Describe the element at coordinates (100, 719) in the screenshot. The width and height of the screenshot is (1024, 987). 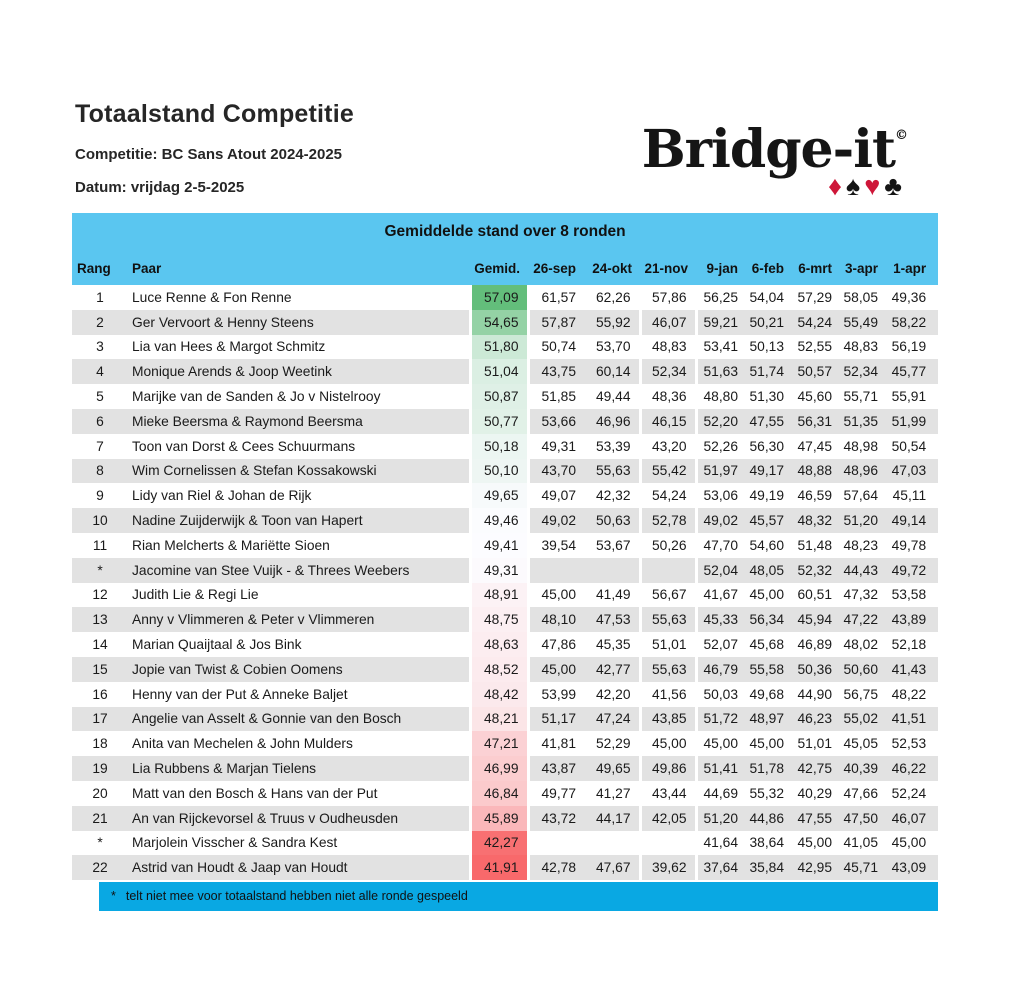
I see `rank-cell: 17` at that location.